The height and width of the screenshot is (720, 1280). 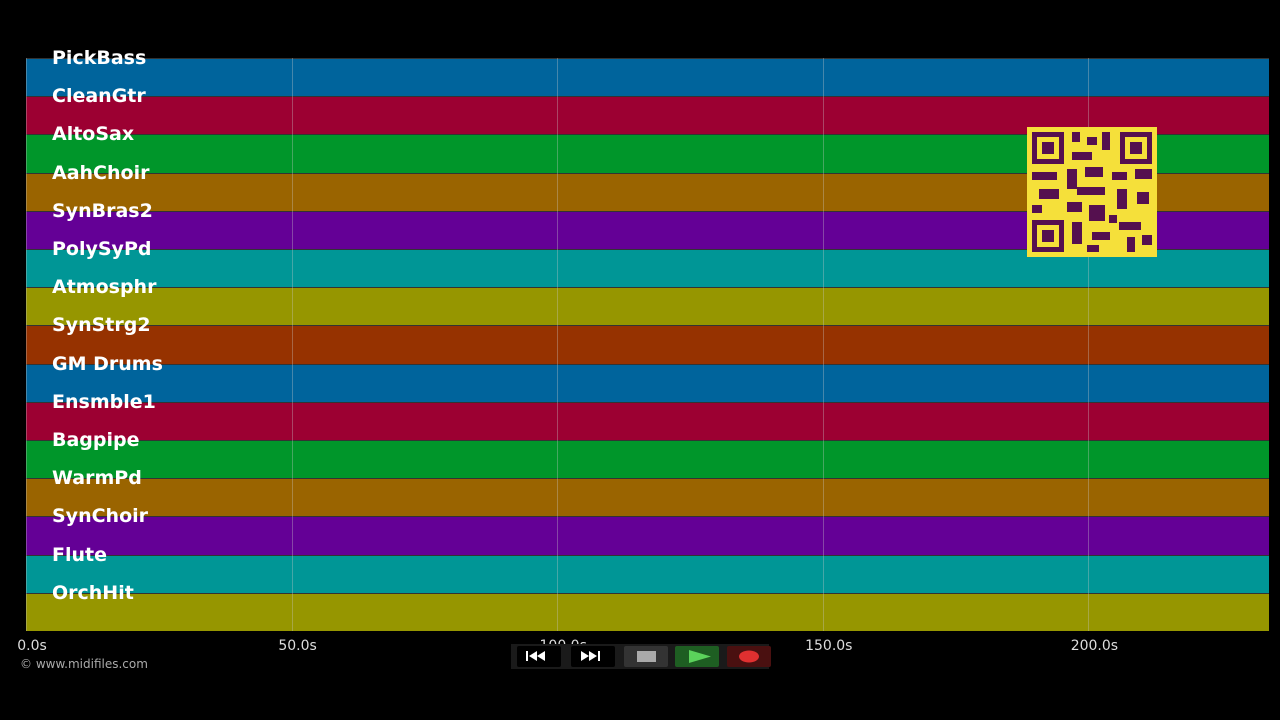 I want to click on time-tick-label: 150.0s, so click(x=829, y=646).